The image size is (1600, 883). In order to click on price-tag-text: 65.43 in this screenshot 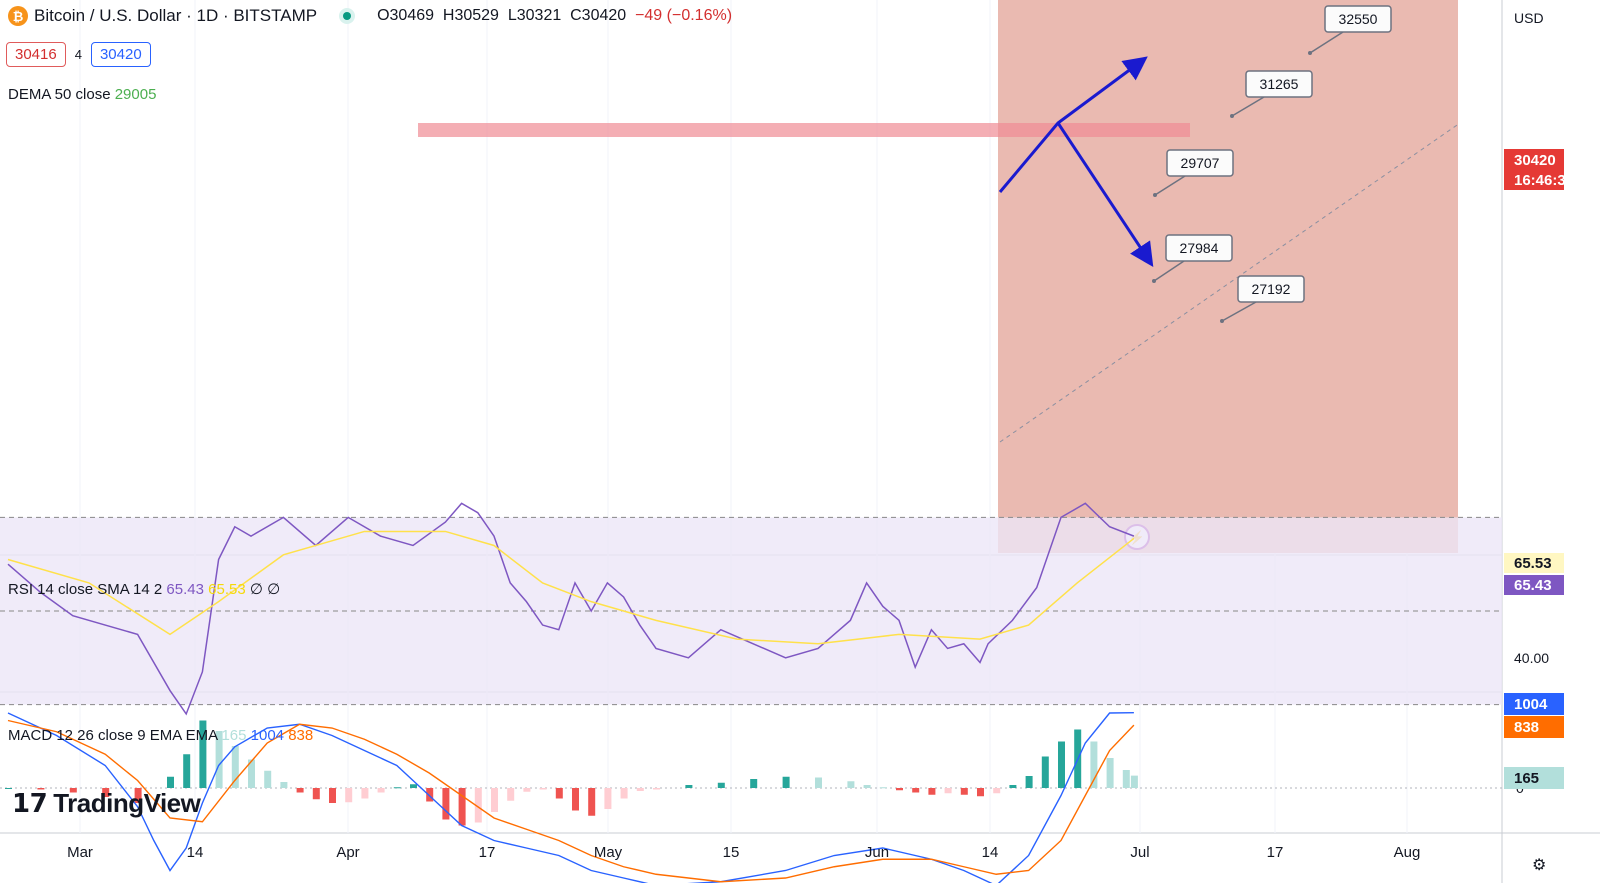, I will do `click(1533, 585)`.